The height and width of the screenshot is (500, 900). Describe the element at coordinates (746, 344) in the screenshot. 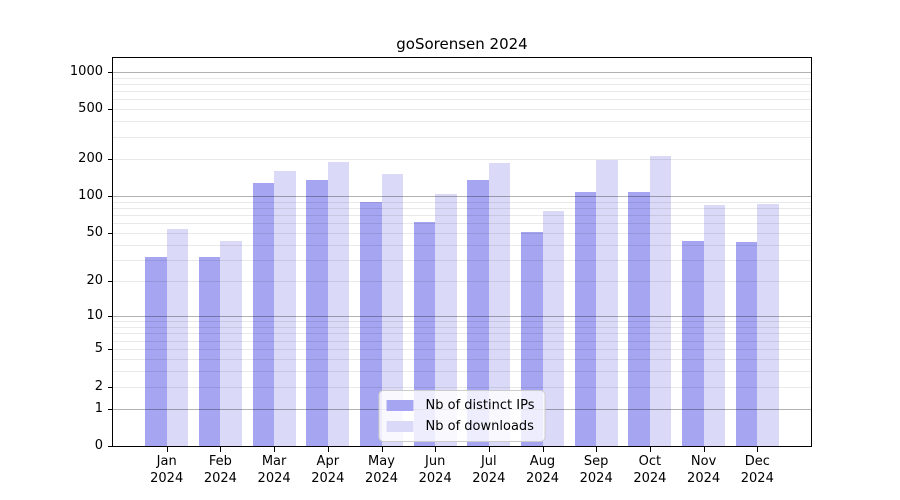

I see `bar-distinct-ips-dec-2024` at that location.